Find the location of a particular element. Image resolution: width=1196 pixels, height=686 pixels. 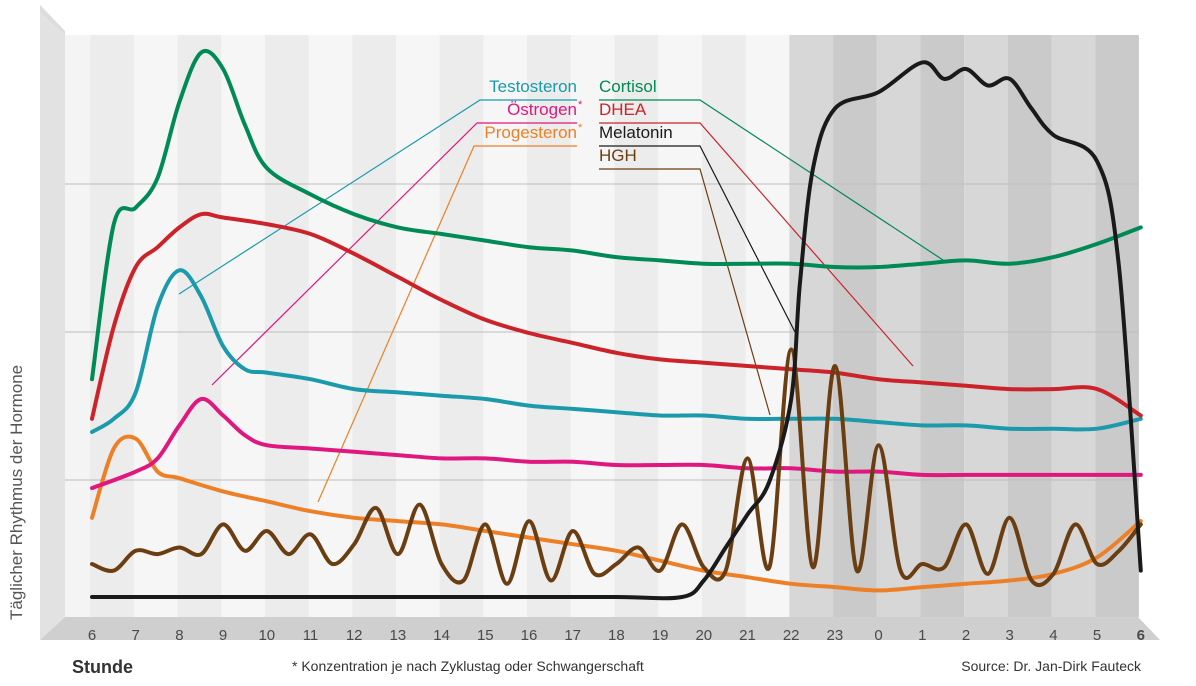

source-note: Source: Dr. Jan-Dirk Fauteck is located at coordinates (1051, 666).